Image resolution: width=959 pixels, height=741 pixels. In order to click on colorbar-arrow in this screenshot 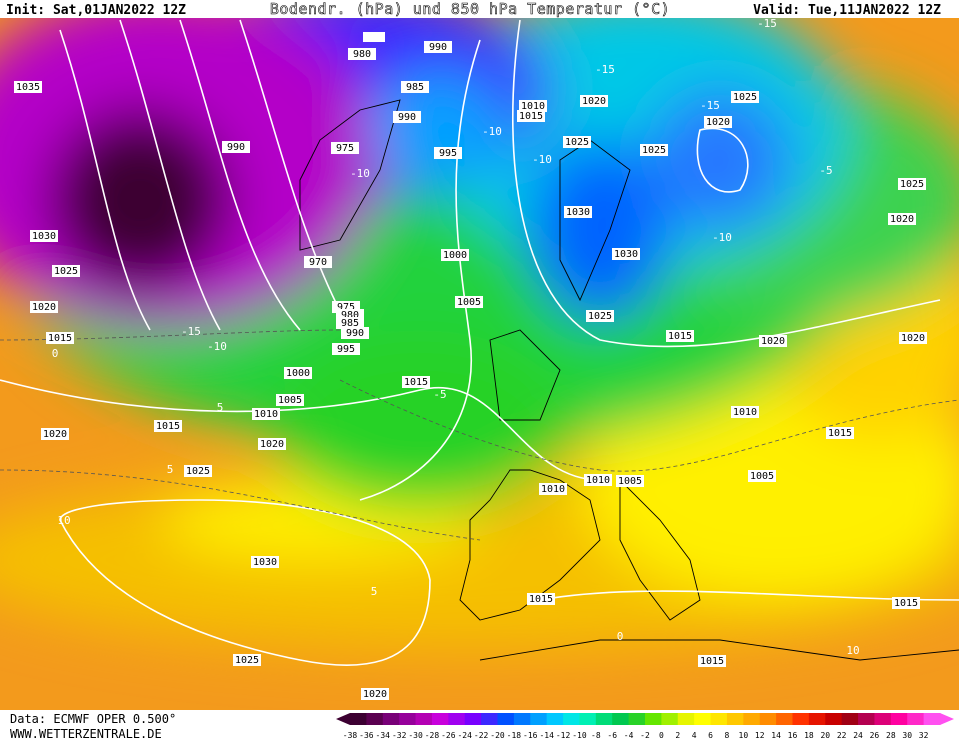, I will do `click(343, 719)`.